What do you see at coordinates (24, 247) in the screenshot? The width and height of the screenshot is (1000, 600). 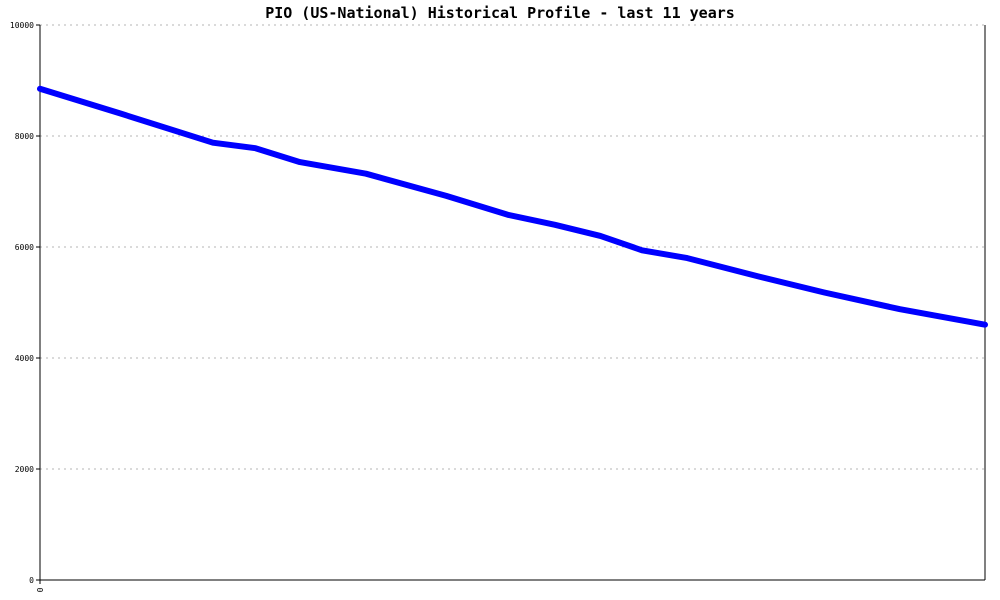 I see `y-tick-label-3: 6000` at bounding box center [24, 247].